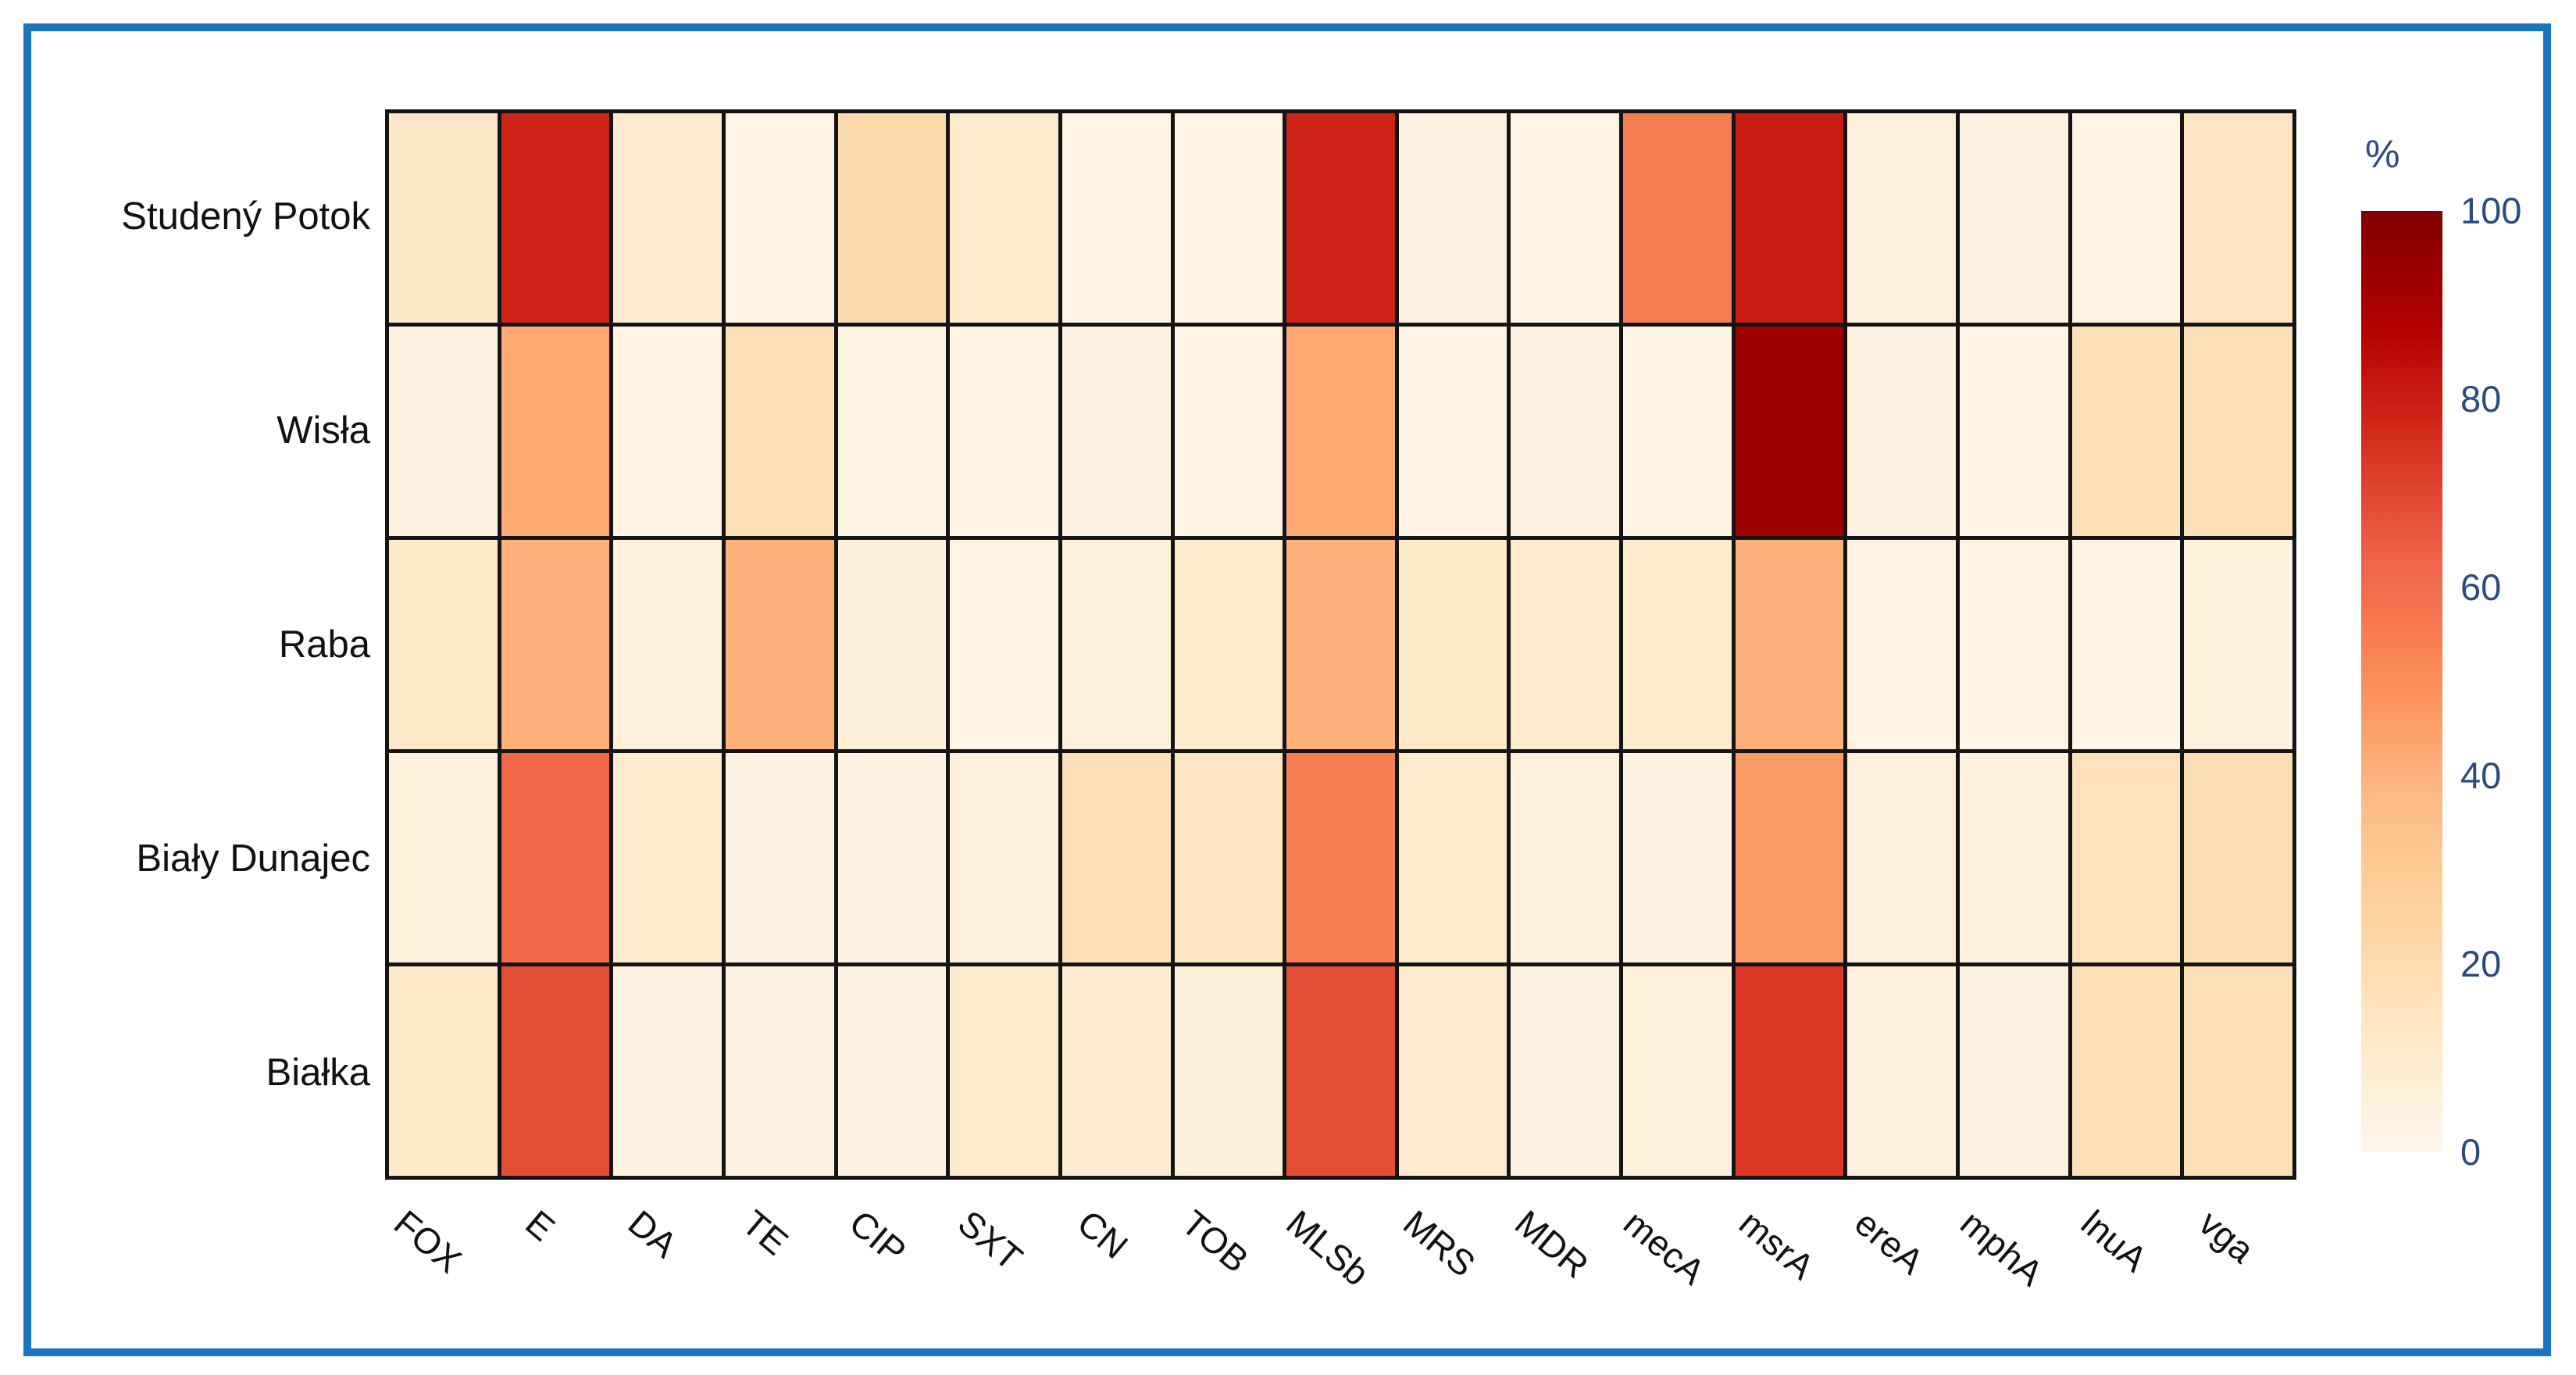 Image resolution: width=2576 pixels, height=1375 pixels. Describe the element at coordinates (1102, 1234) in the screenshot. I see `x-axis-label: CN` at that location.